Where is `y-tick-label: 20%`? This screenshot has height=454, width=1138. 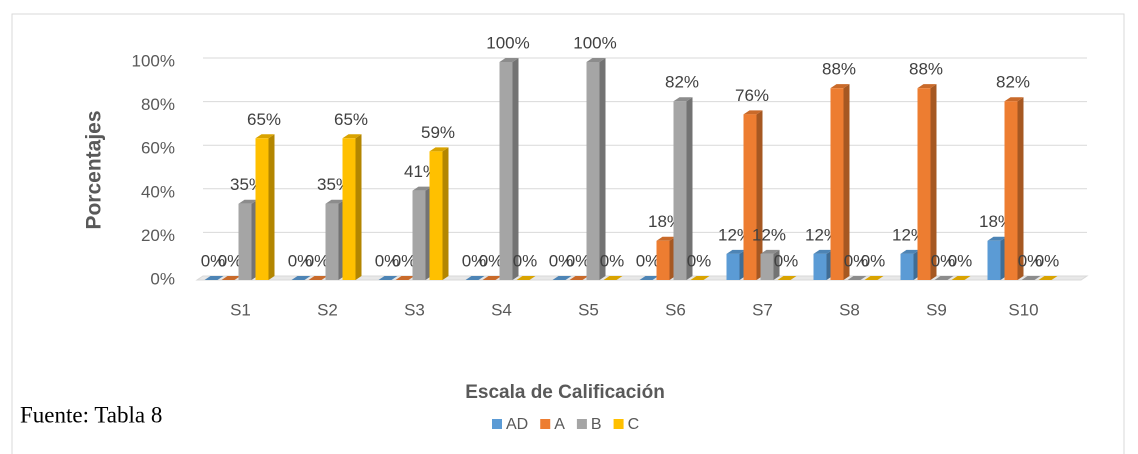 y-tick-label: 20% is located at coordinates (158, 235).